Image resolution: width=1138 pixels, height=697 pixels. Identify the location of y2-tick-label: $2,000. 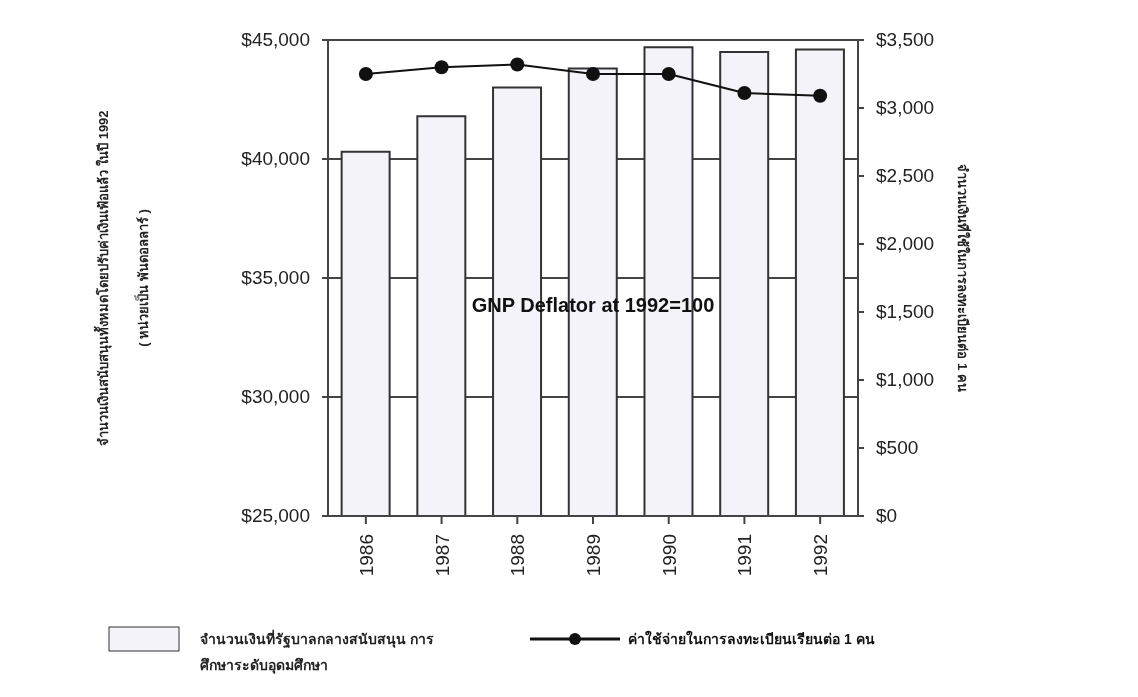
(905, 243).